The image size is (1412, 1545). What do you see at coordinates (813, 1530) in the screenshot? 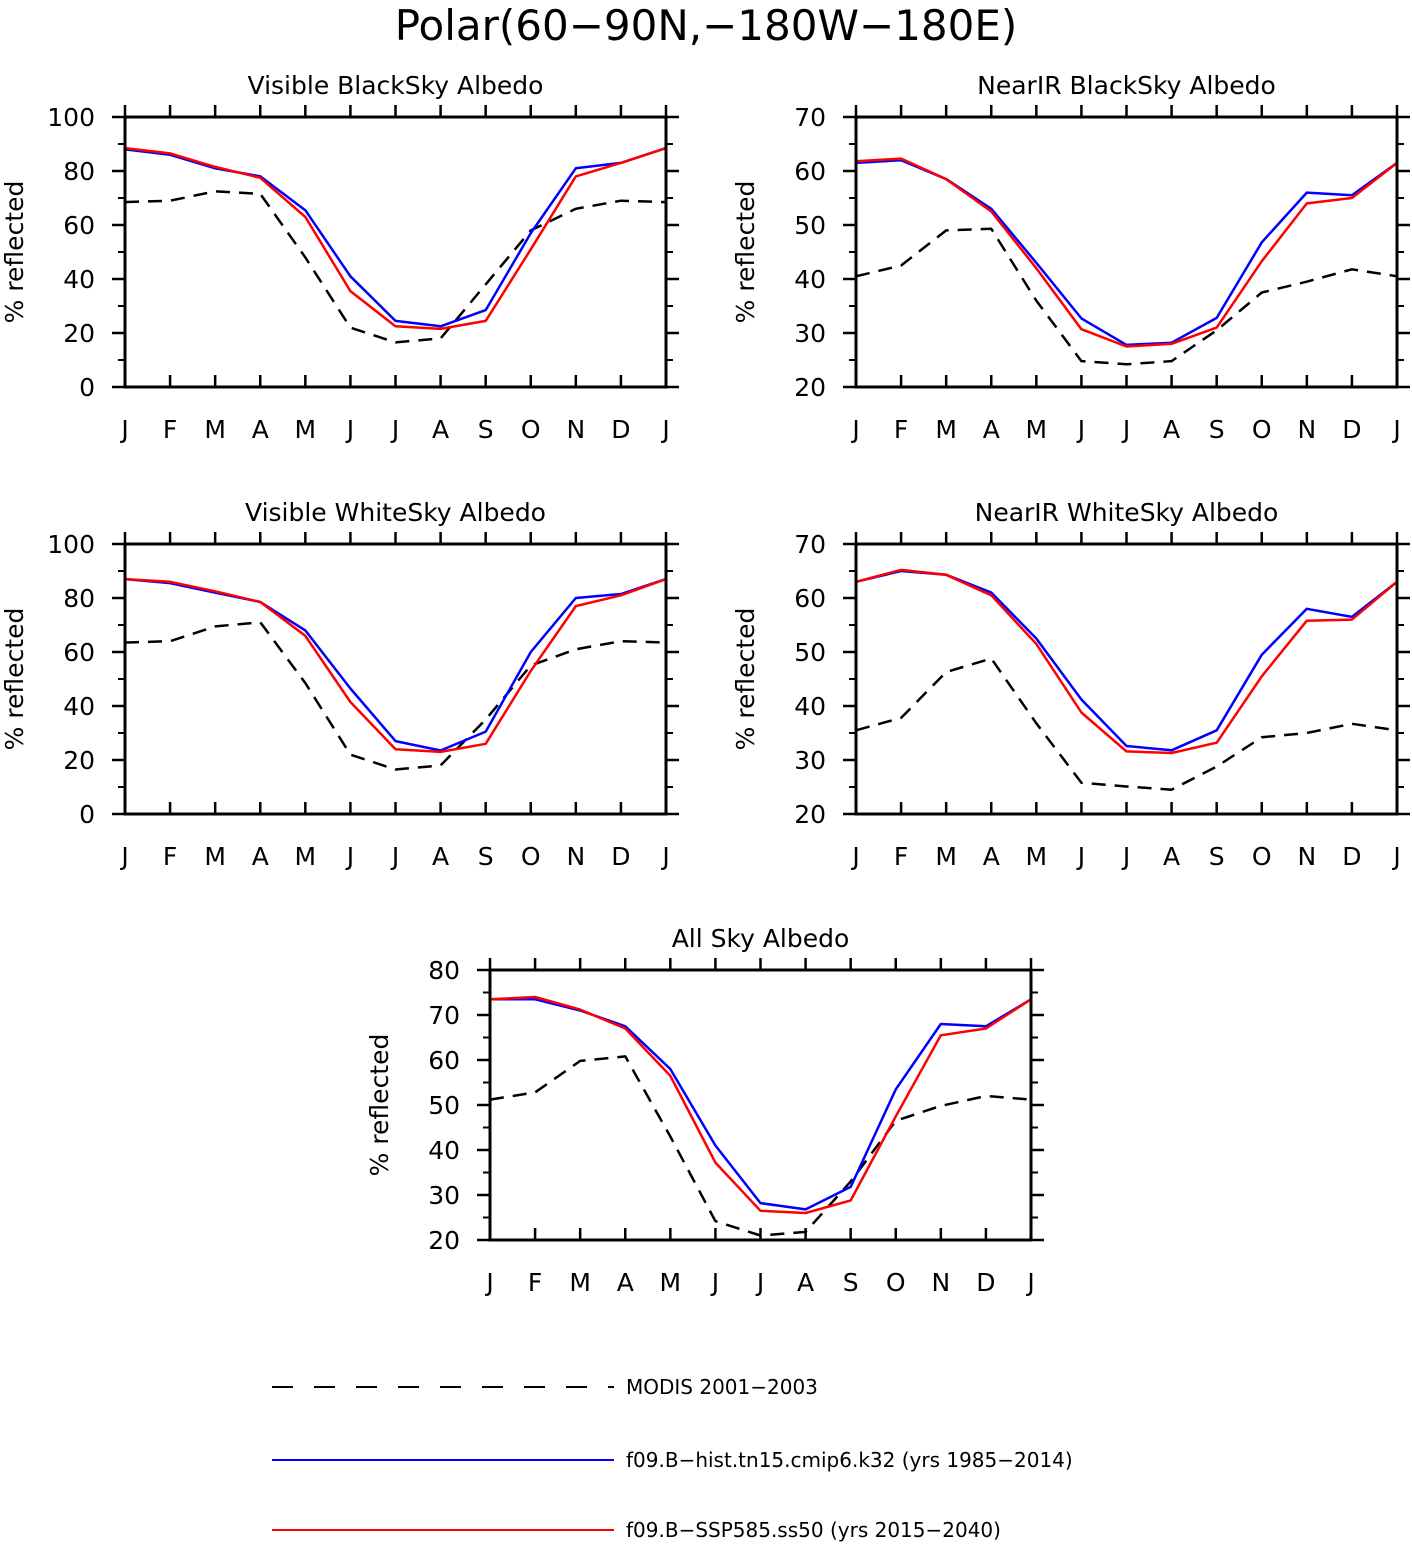
I see `legend-label: f09.B−SSP585.ss50 (yrs 2015−2040)` at bounding box center [813, 1530].